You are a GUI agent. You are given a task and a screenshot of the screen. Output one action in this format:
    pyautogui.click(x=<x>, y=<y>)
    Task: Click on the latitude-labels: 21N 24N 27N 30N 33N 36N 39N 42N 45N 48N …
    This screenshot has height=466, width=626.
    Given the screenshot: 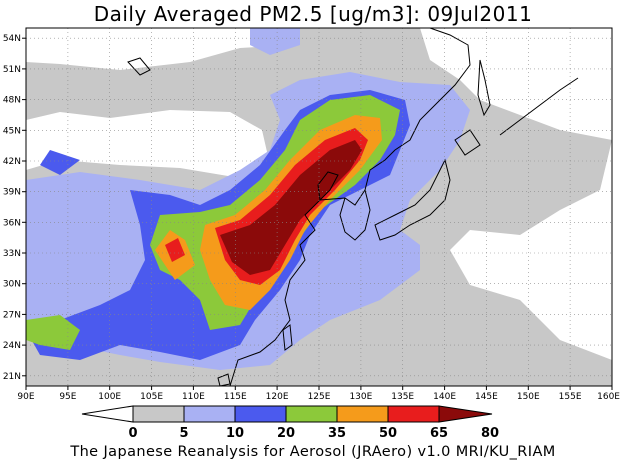 What is the action you would take?
    pyautogui.click(x=12, y=208)
    